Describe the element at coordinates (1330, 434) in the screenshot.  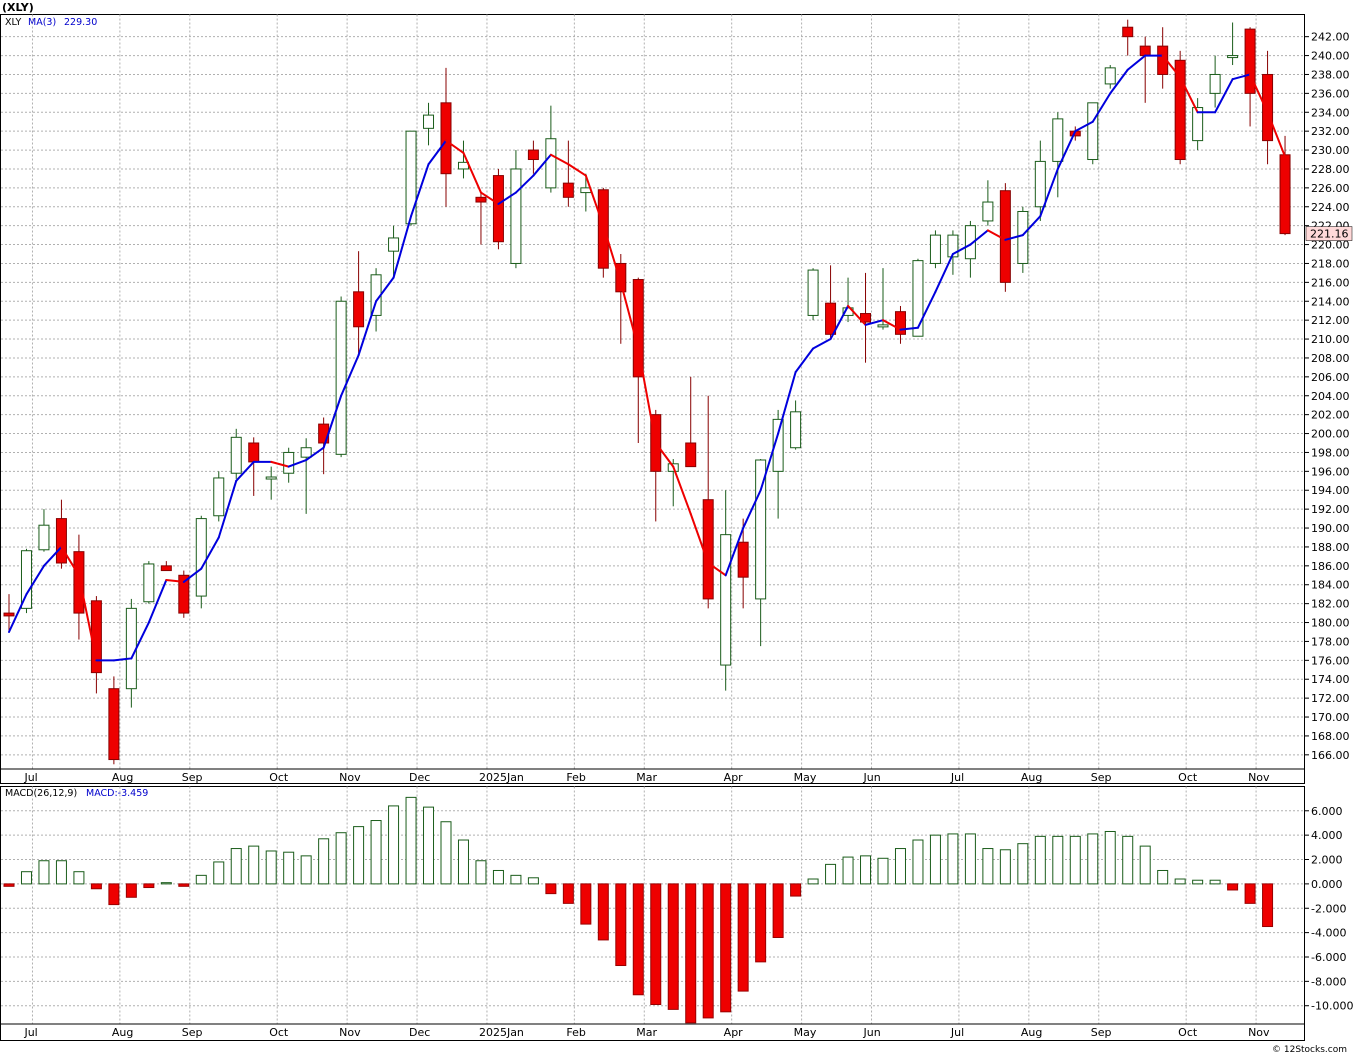
I see `price-tick-label: 200.00` at that location.